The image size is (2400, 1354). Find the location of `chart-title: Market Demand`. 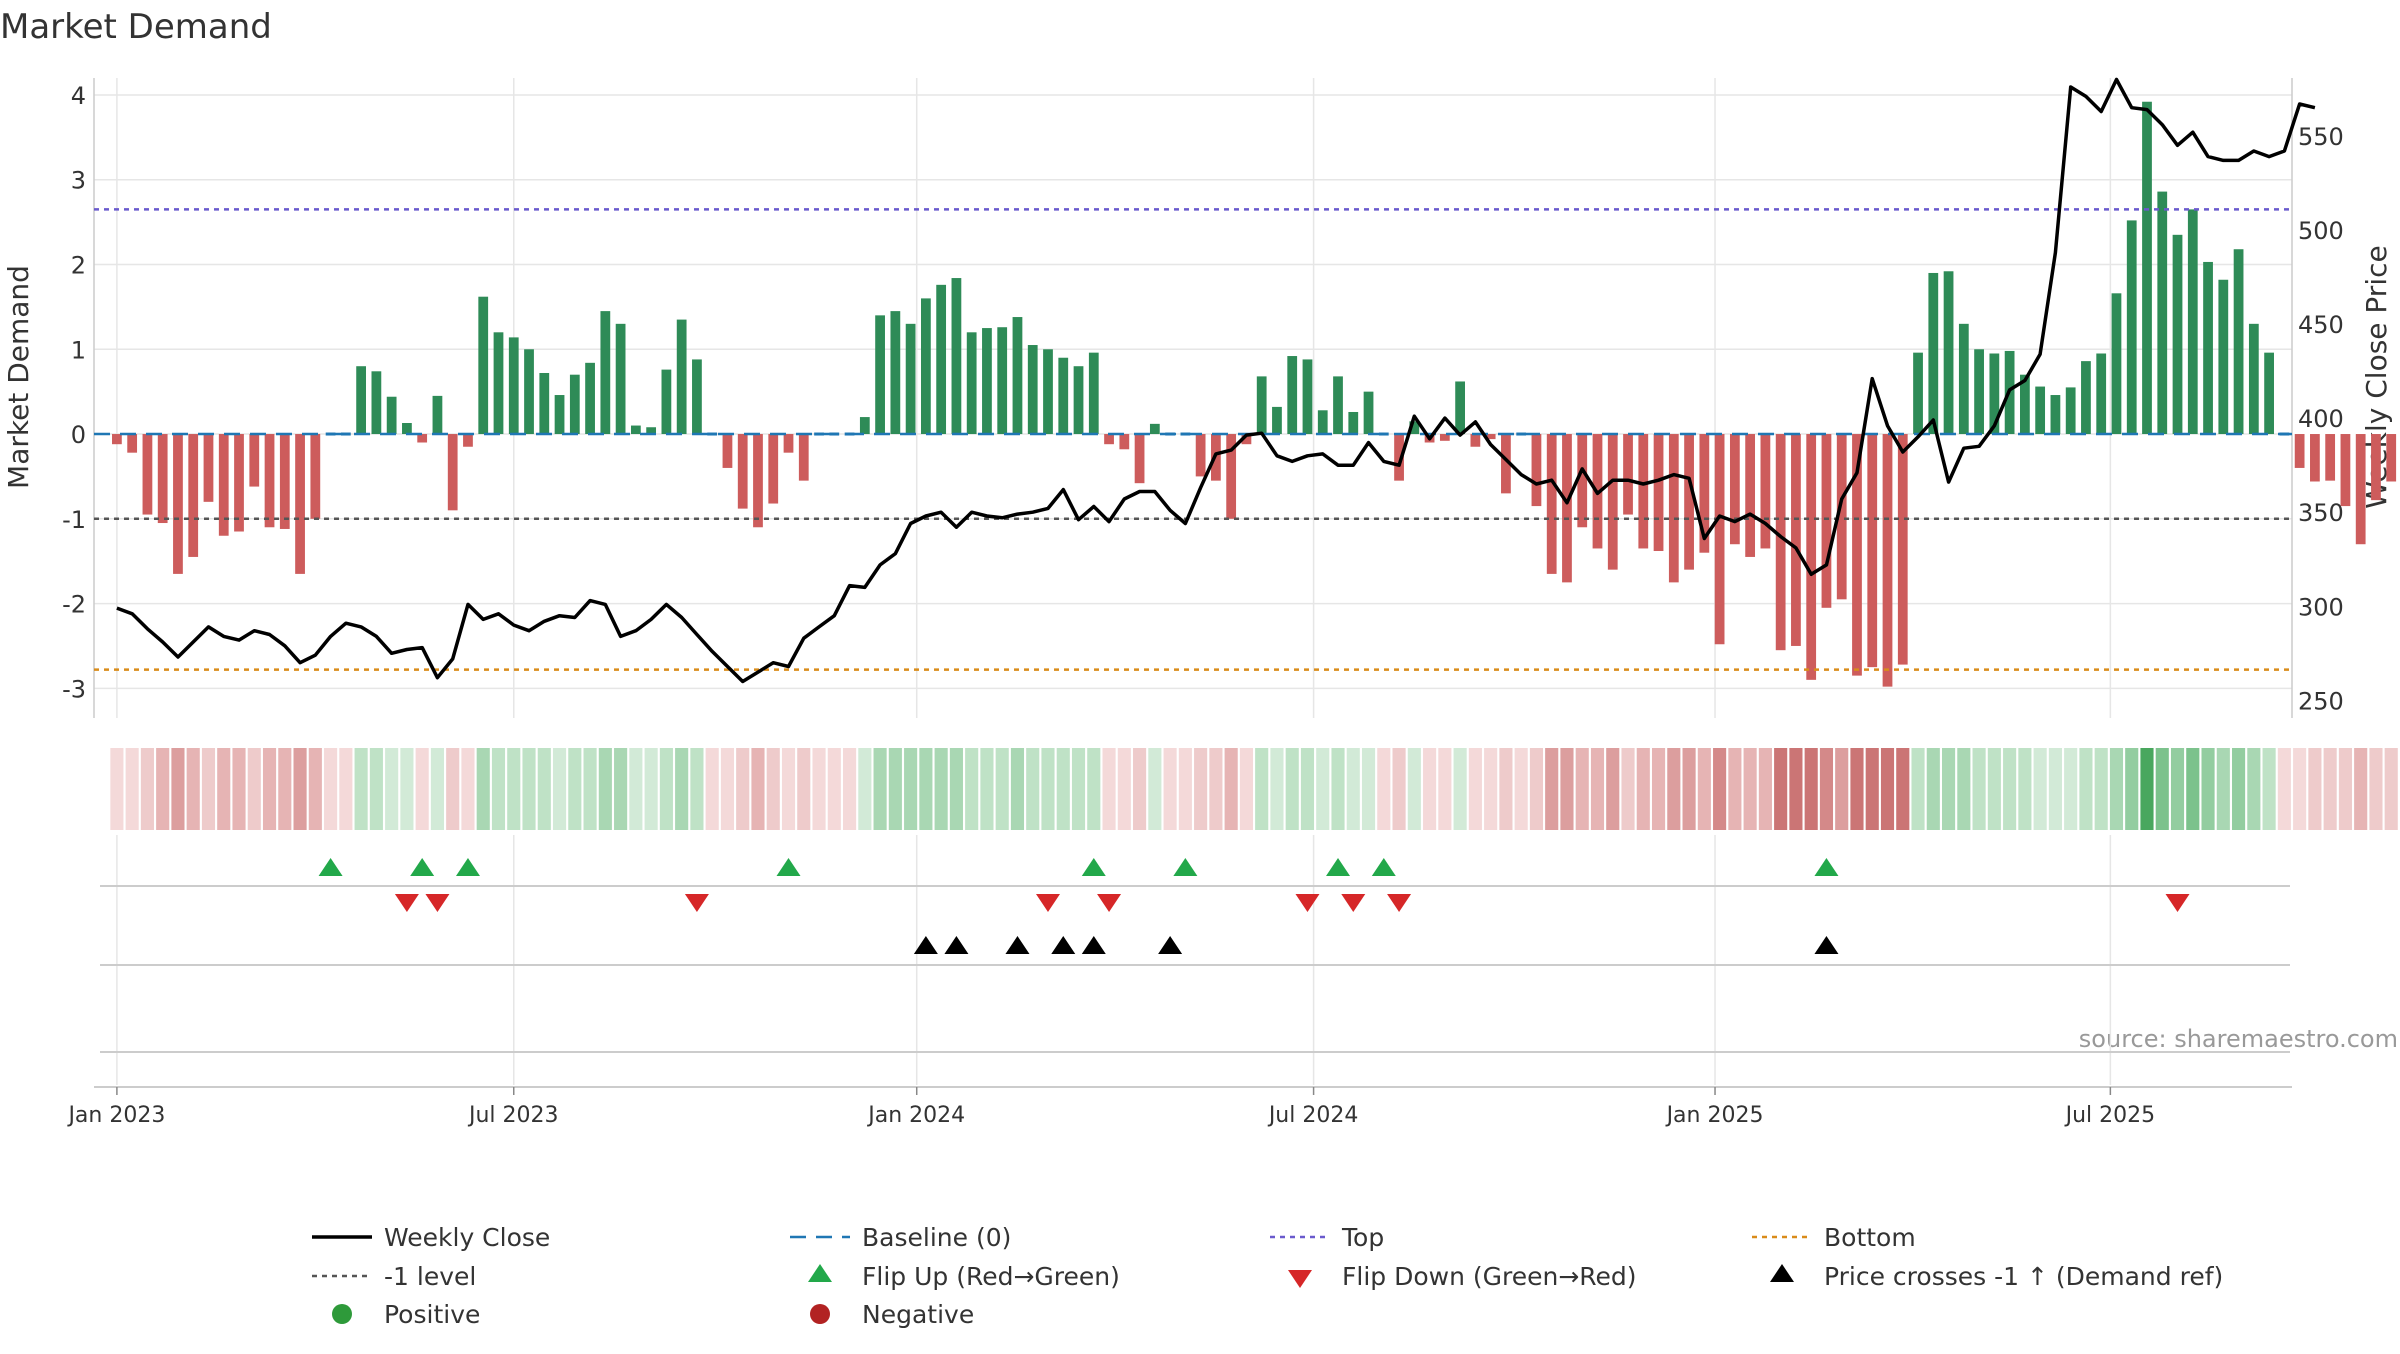

chart-title: Market Demand is located at coordinates (136, 27).